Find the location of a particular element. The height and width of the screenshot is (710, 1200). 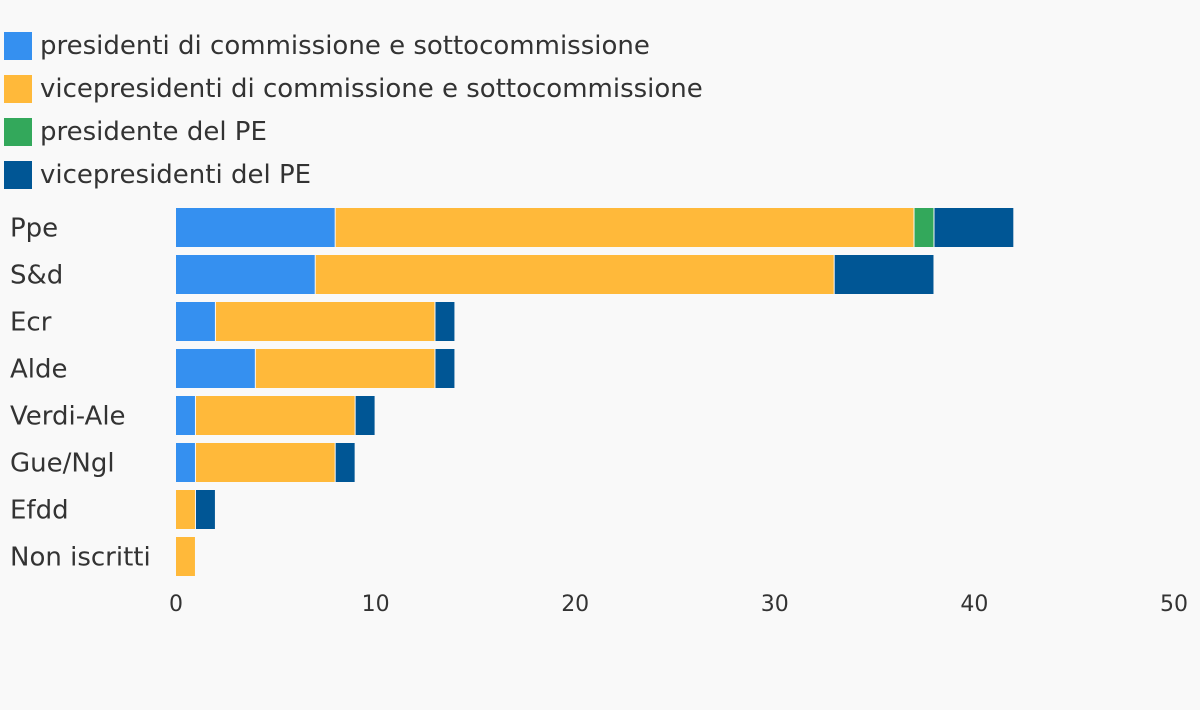

category-label: Alde is located at coordinates (39, 370).